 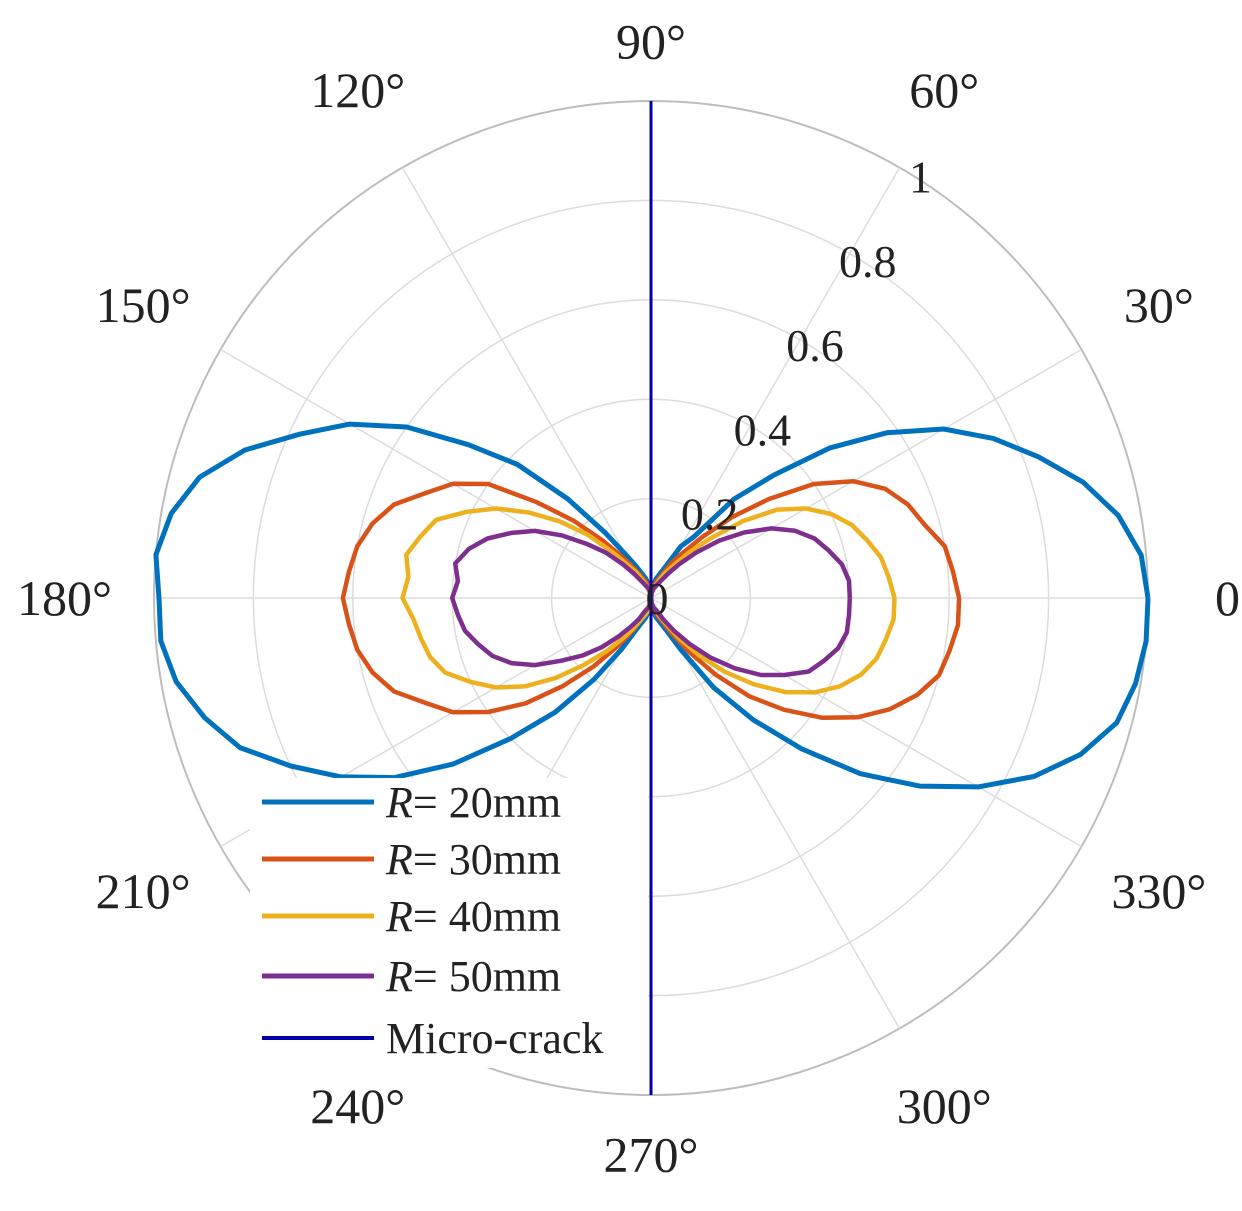 I want to click on legend-label-r30: R= 30mm, so click(x=473, y=859).